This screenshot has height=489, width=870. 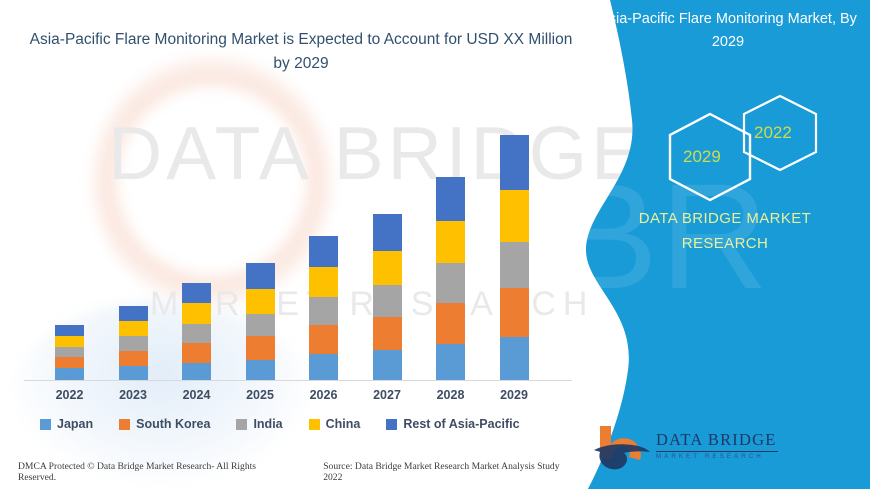 What do you see at coordinates (75, 424) in the screenshot?
I see `legend-label: Japan` at bounding box center [75, 424].